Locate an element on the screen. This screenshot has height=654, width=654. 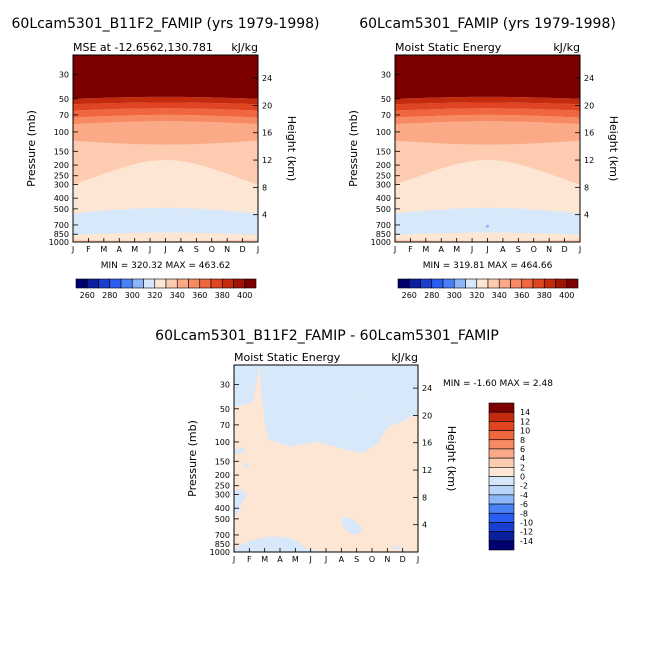
pressure-tick-label: 70 is located at coordinates (64, 115).